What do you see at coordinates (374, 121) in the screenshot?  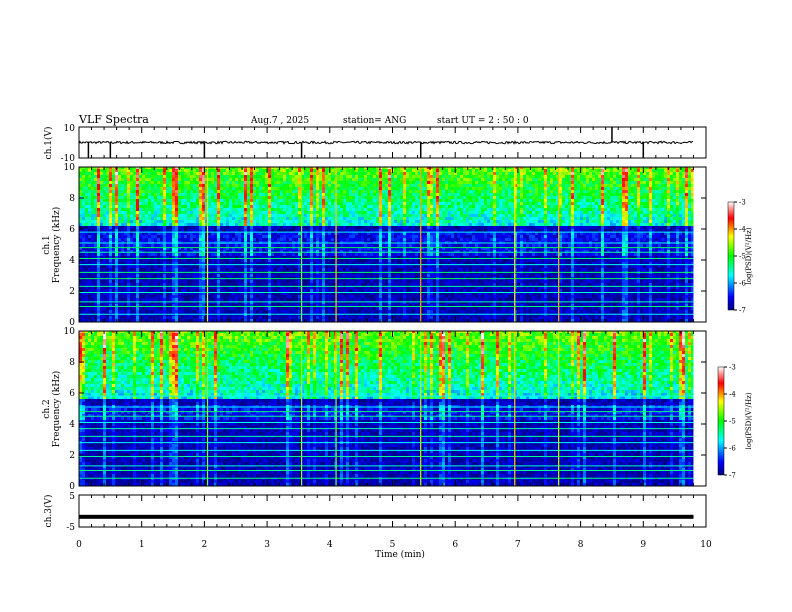 I see `station-label: station= ANG` at bounding box center [374, 121].